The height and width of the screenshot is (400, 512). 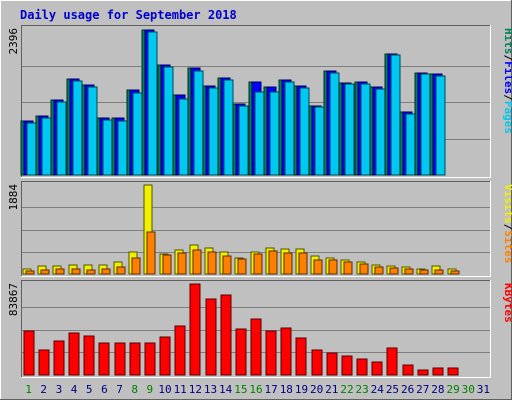 What do you see at coordinates (13, 41) in the screenshot?
I see `y-max-label: 2396` at bounding box center [13, 41].